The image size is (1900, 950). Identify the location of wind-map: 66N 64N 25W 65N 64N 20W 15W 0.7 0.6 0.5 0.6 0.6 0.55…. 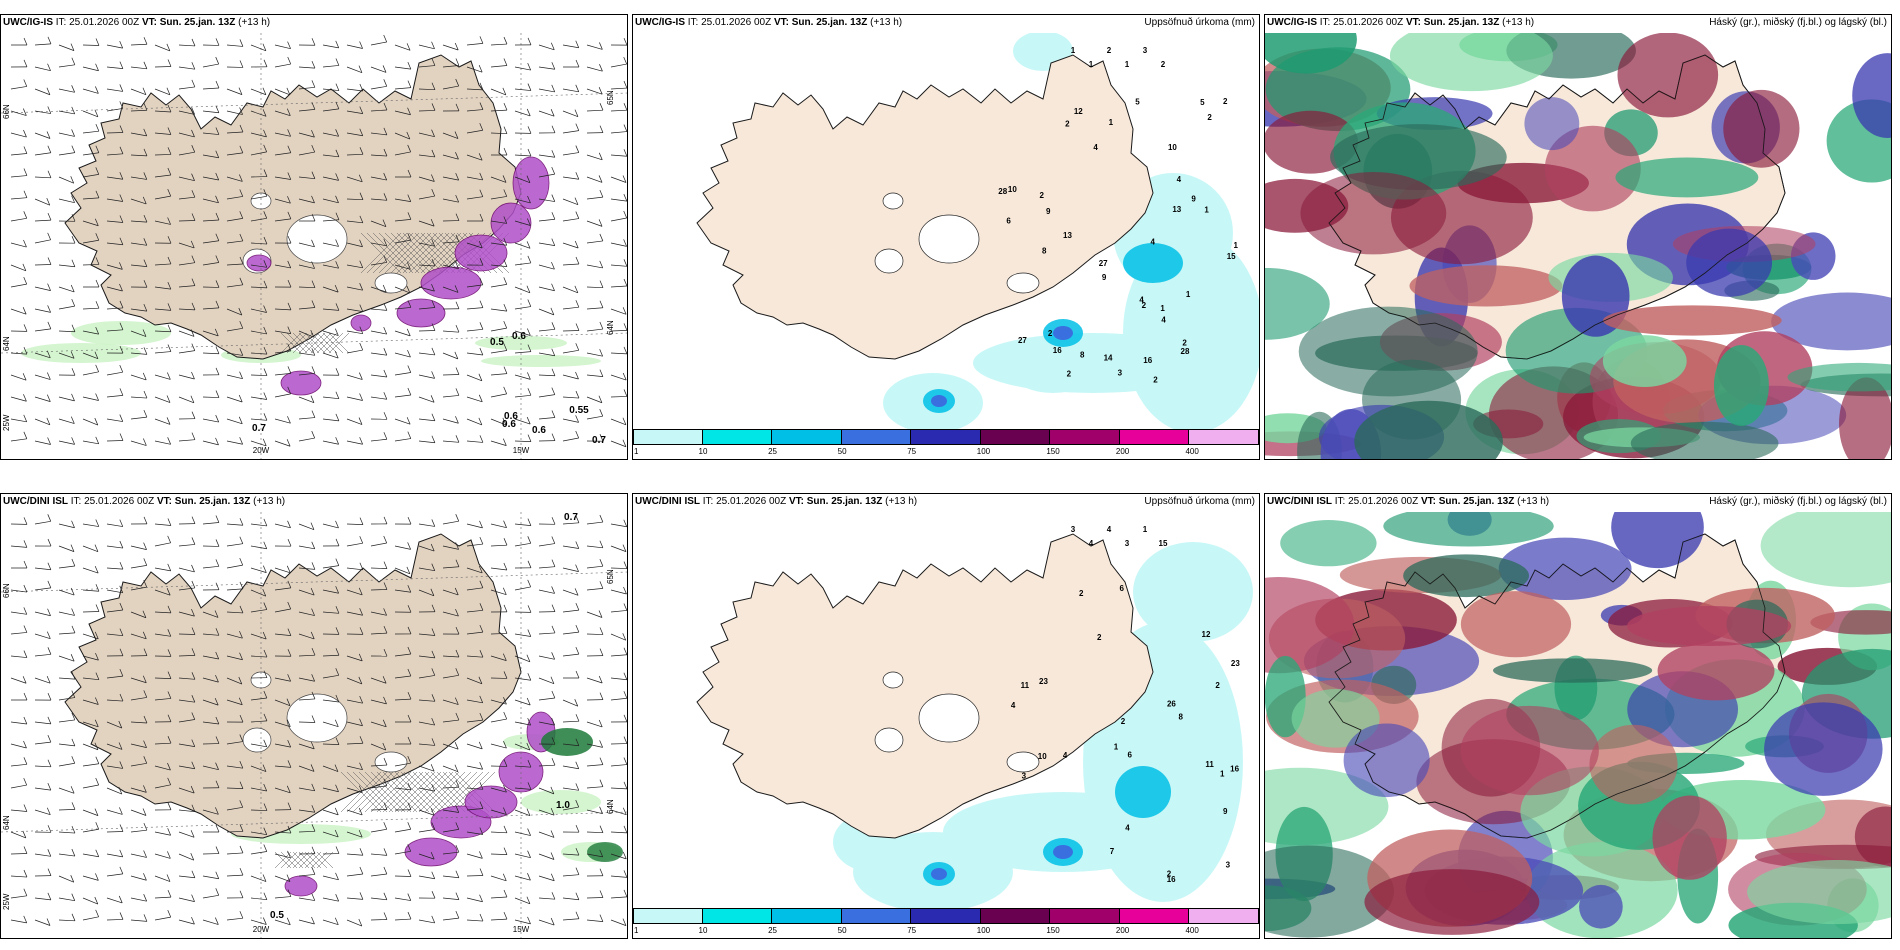
(314, 246).